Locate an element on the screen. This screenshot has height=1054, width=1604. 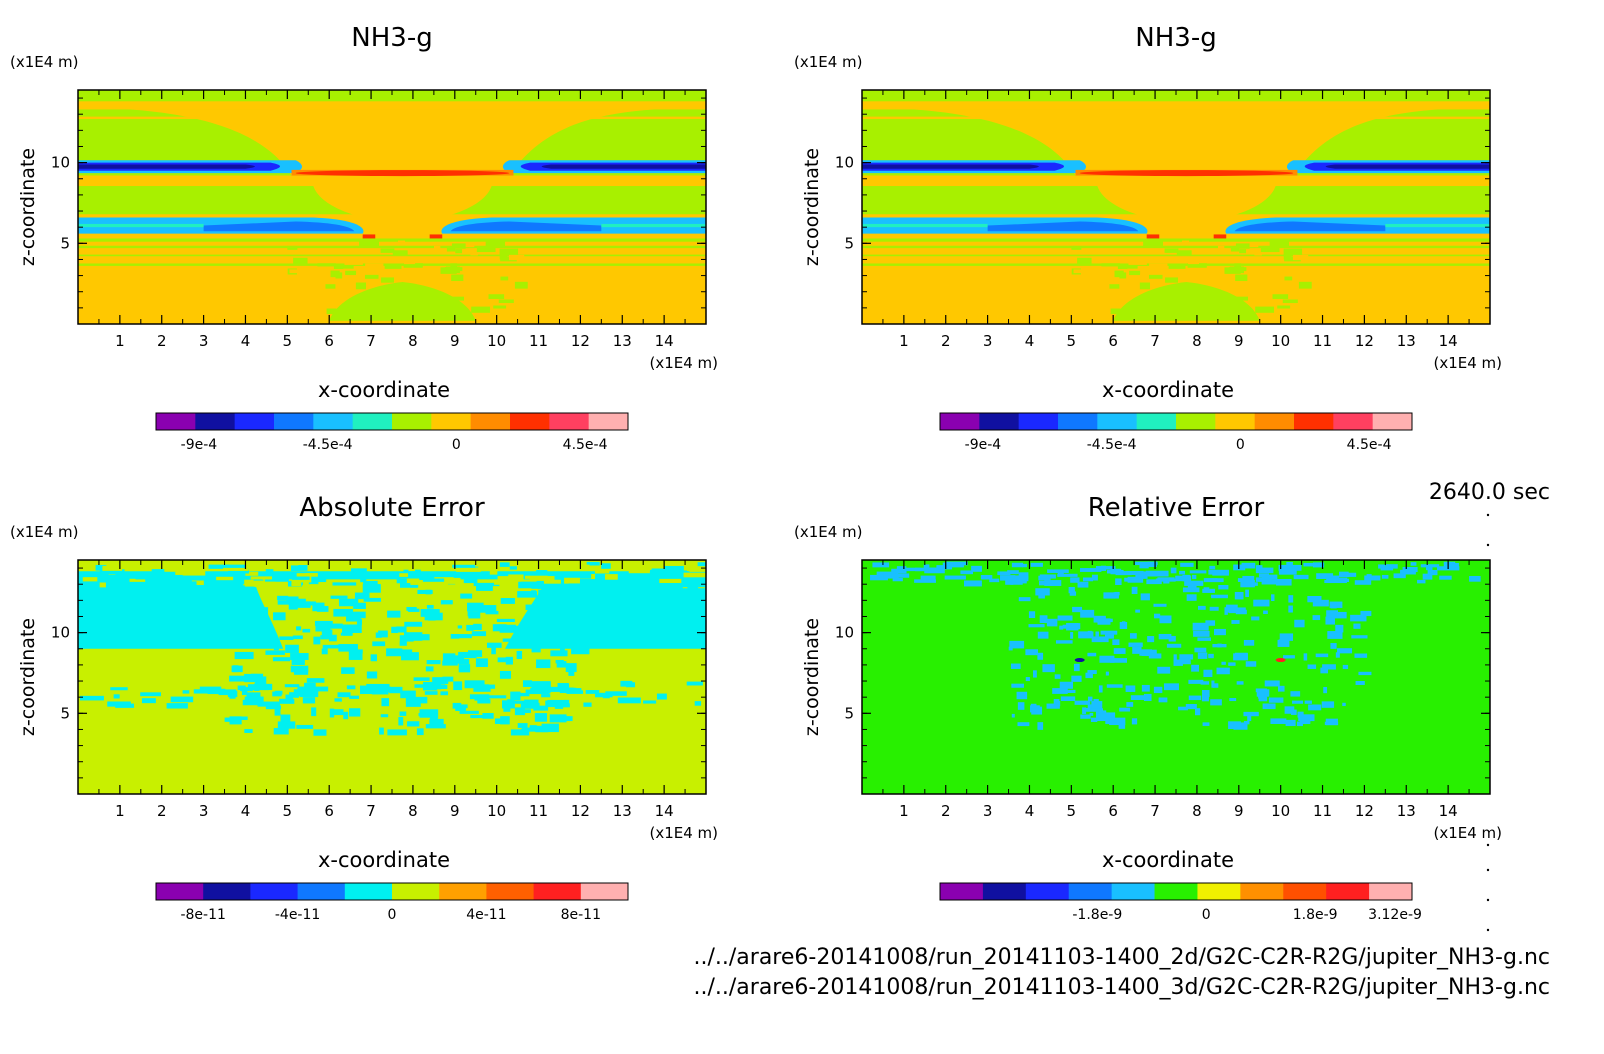
x-axis-label: x-coordinate is located at coordinates (1168, 390).